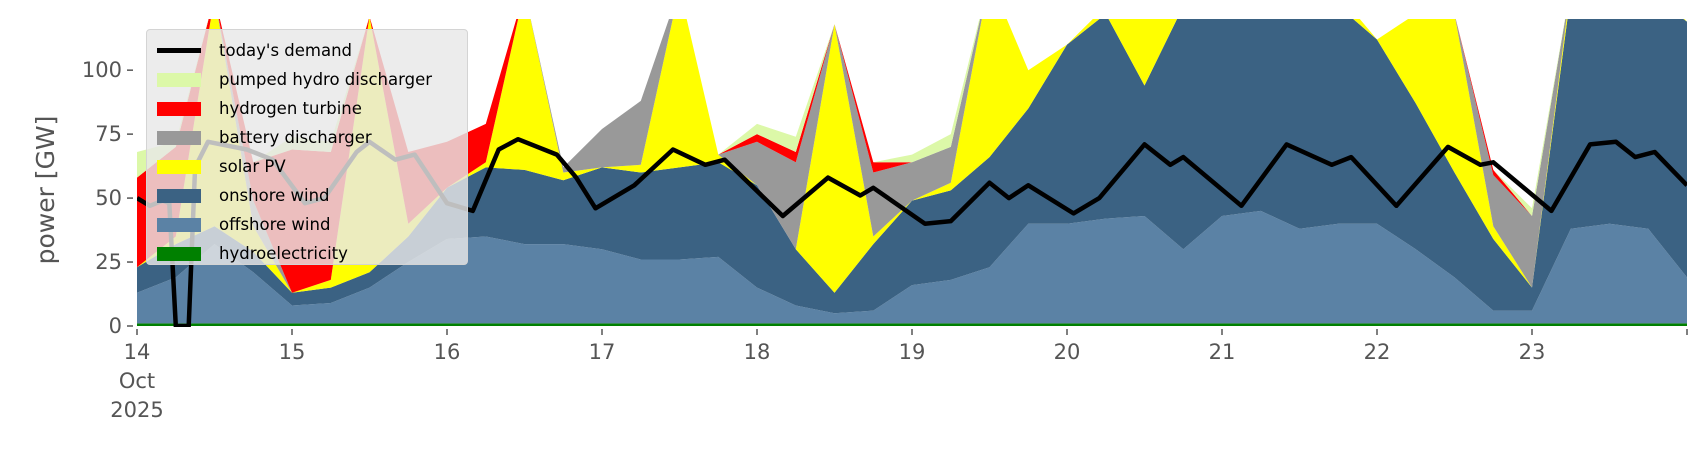 The height and width of the screenshot is (460, 1706). Describe the element at coordinates (179, 50) in the screenshot. I see `legend-line-swatch` at that location.